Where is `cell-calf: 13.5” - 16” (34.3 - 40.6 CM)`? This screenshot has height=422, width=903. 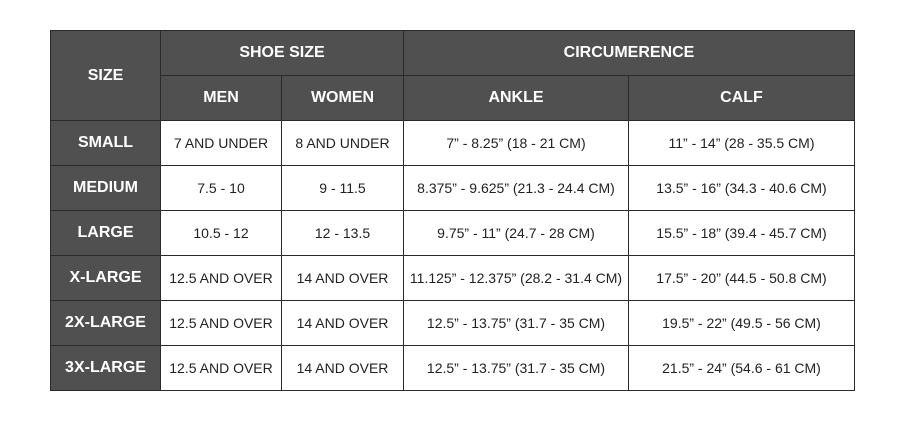 cell-calf: 13.5” - 16” (34.3 - 40.6 CM) is located at coordinates (741, 188).